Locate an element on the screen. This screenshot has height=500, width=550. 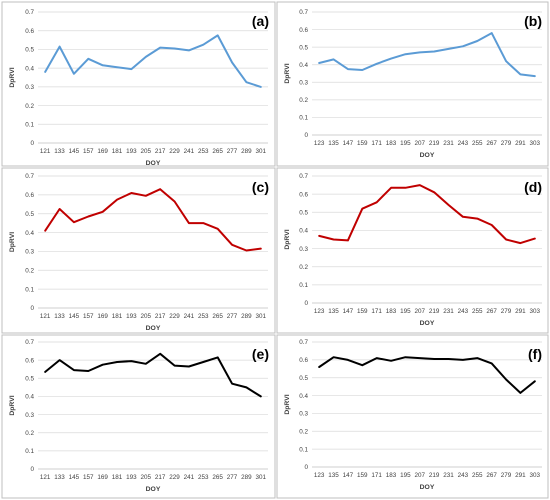
x-tick-label: 135 is located at coordinates (333, 475).